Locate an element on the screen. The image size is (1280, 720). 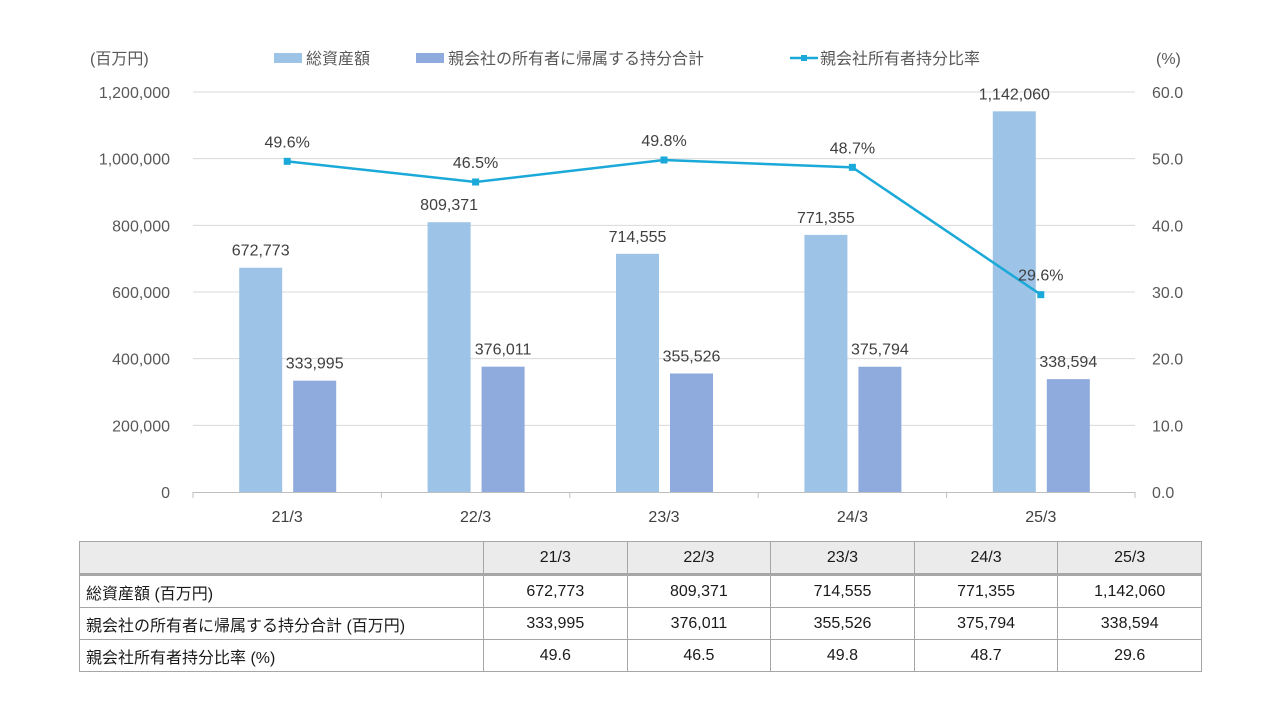
legend-label-equity-ratio: 親会社所有者持分比率 is located at coordinates (900, 59).